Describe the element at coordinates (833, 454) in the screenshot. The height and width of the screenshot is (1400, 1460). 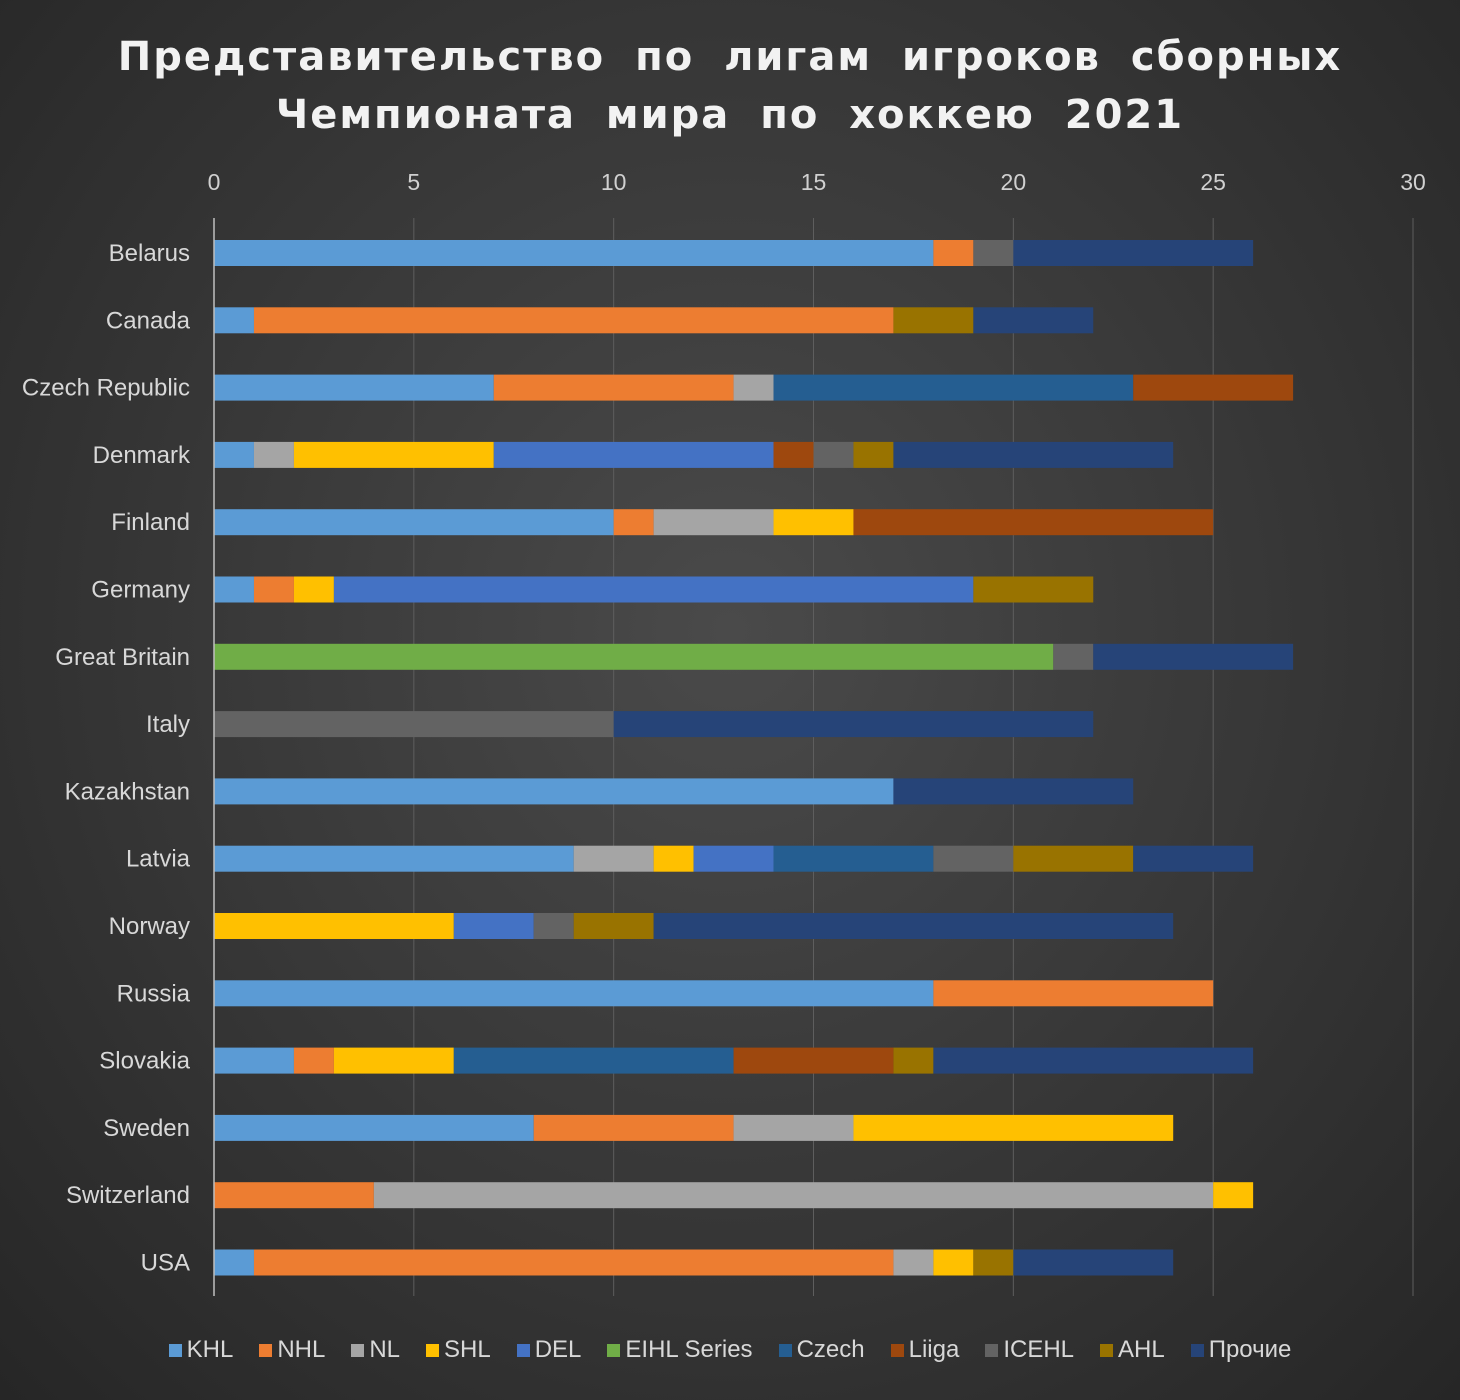
I see `bar-denmark-icehl` at that location.